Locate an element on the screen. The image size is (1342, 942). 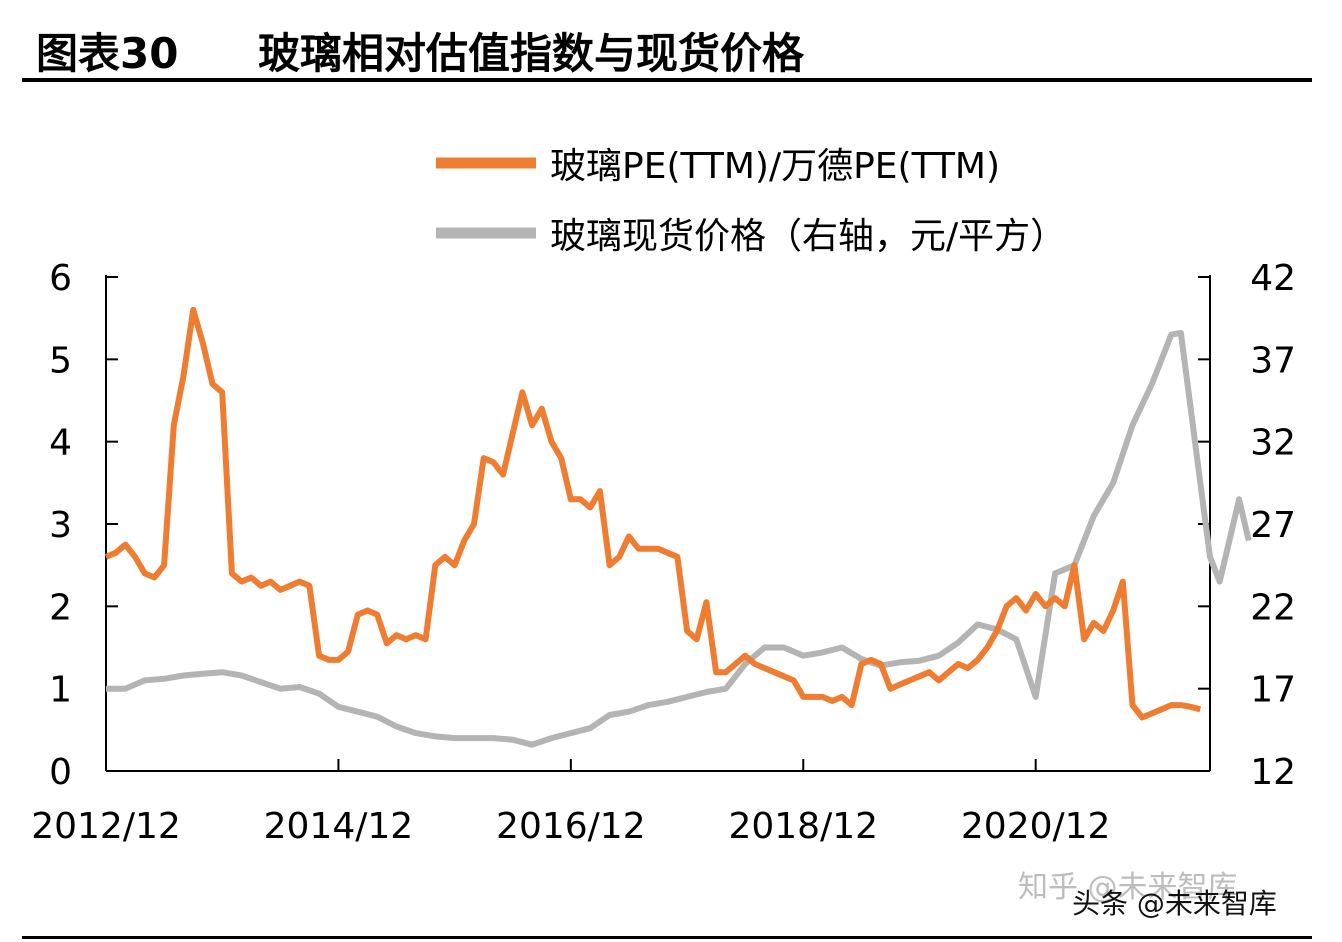
right-tick-label: 22 is located at coordinates (1273, 607).